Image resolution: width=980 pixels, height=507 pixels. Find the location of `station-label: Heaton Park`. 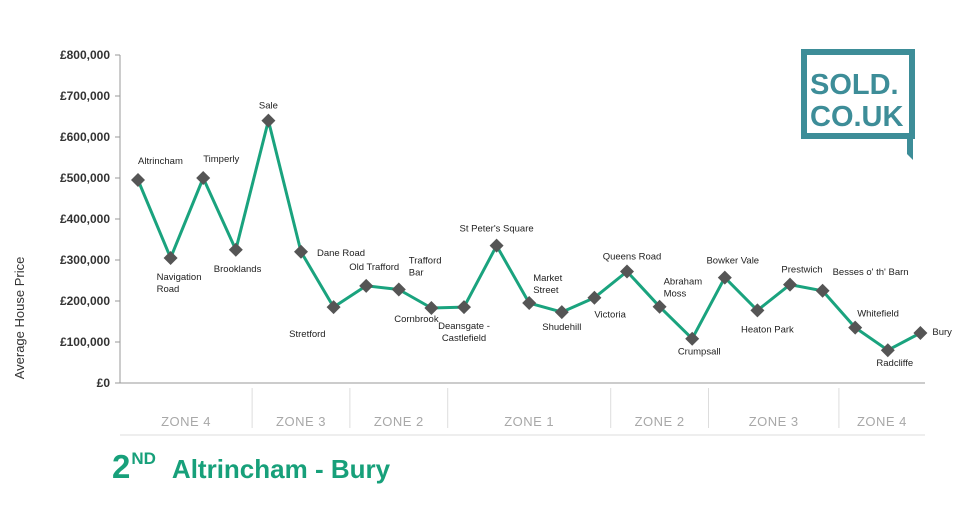

station-label: Heaton Park is located at coordinates (767, 329).